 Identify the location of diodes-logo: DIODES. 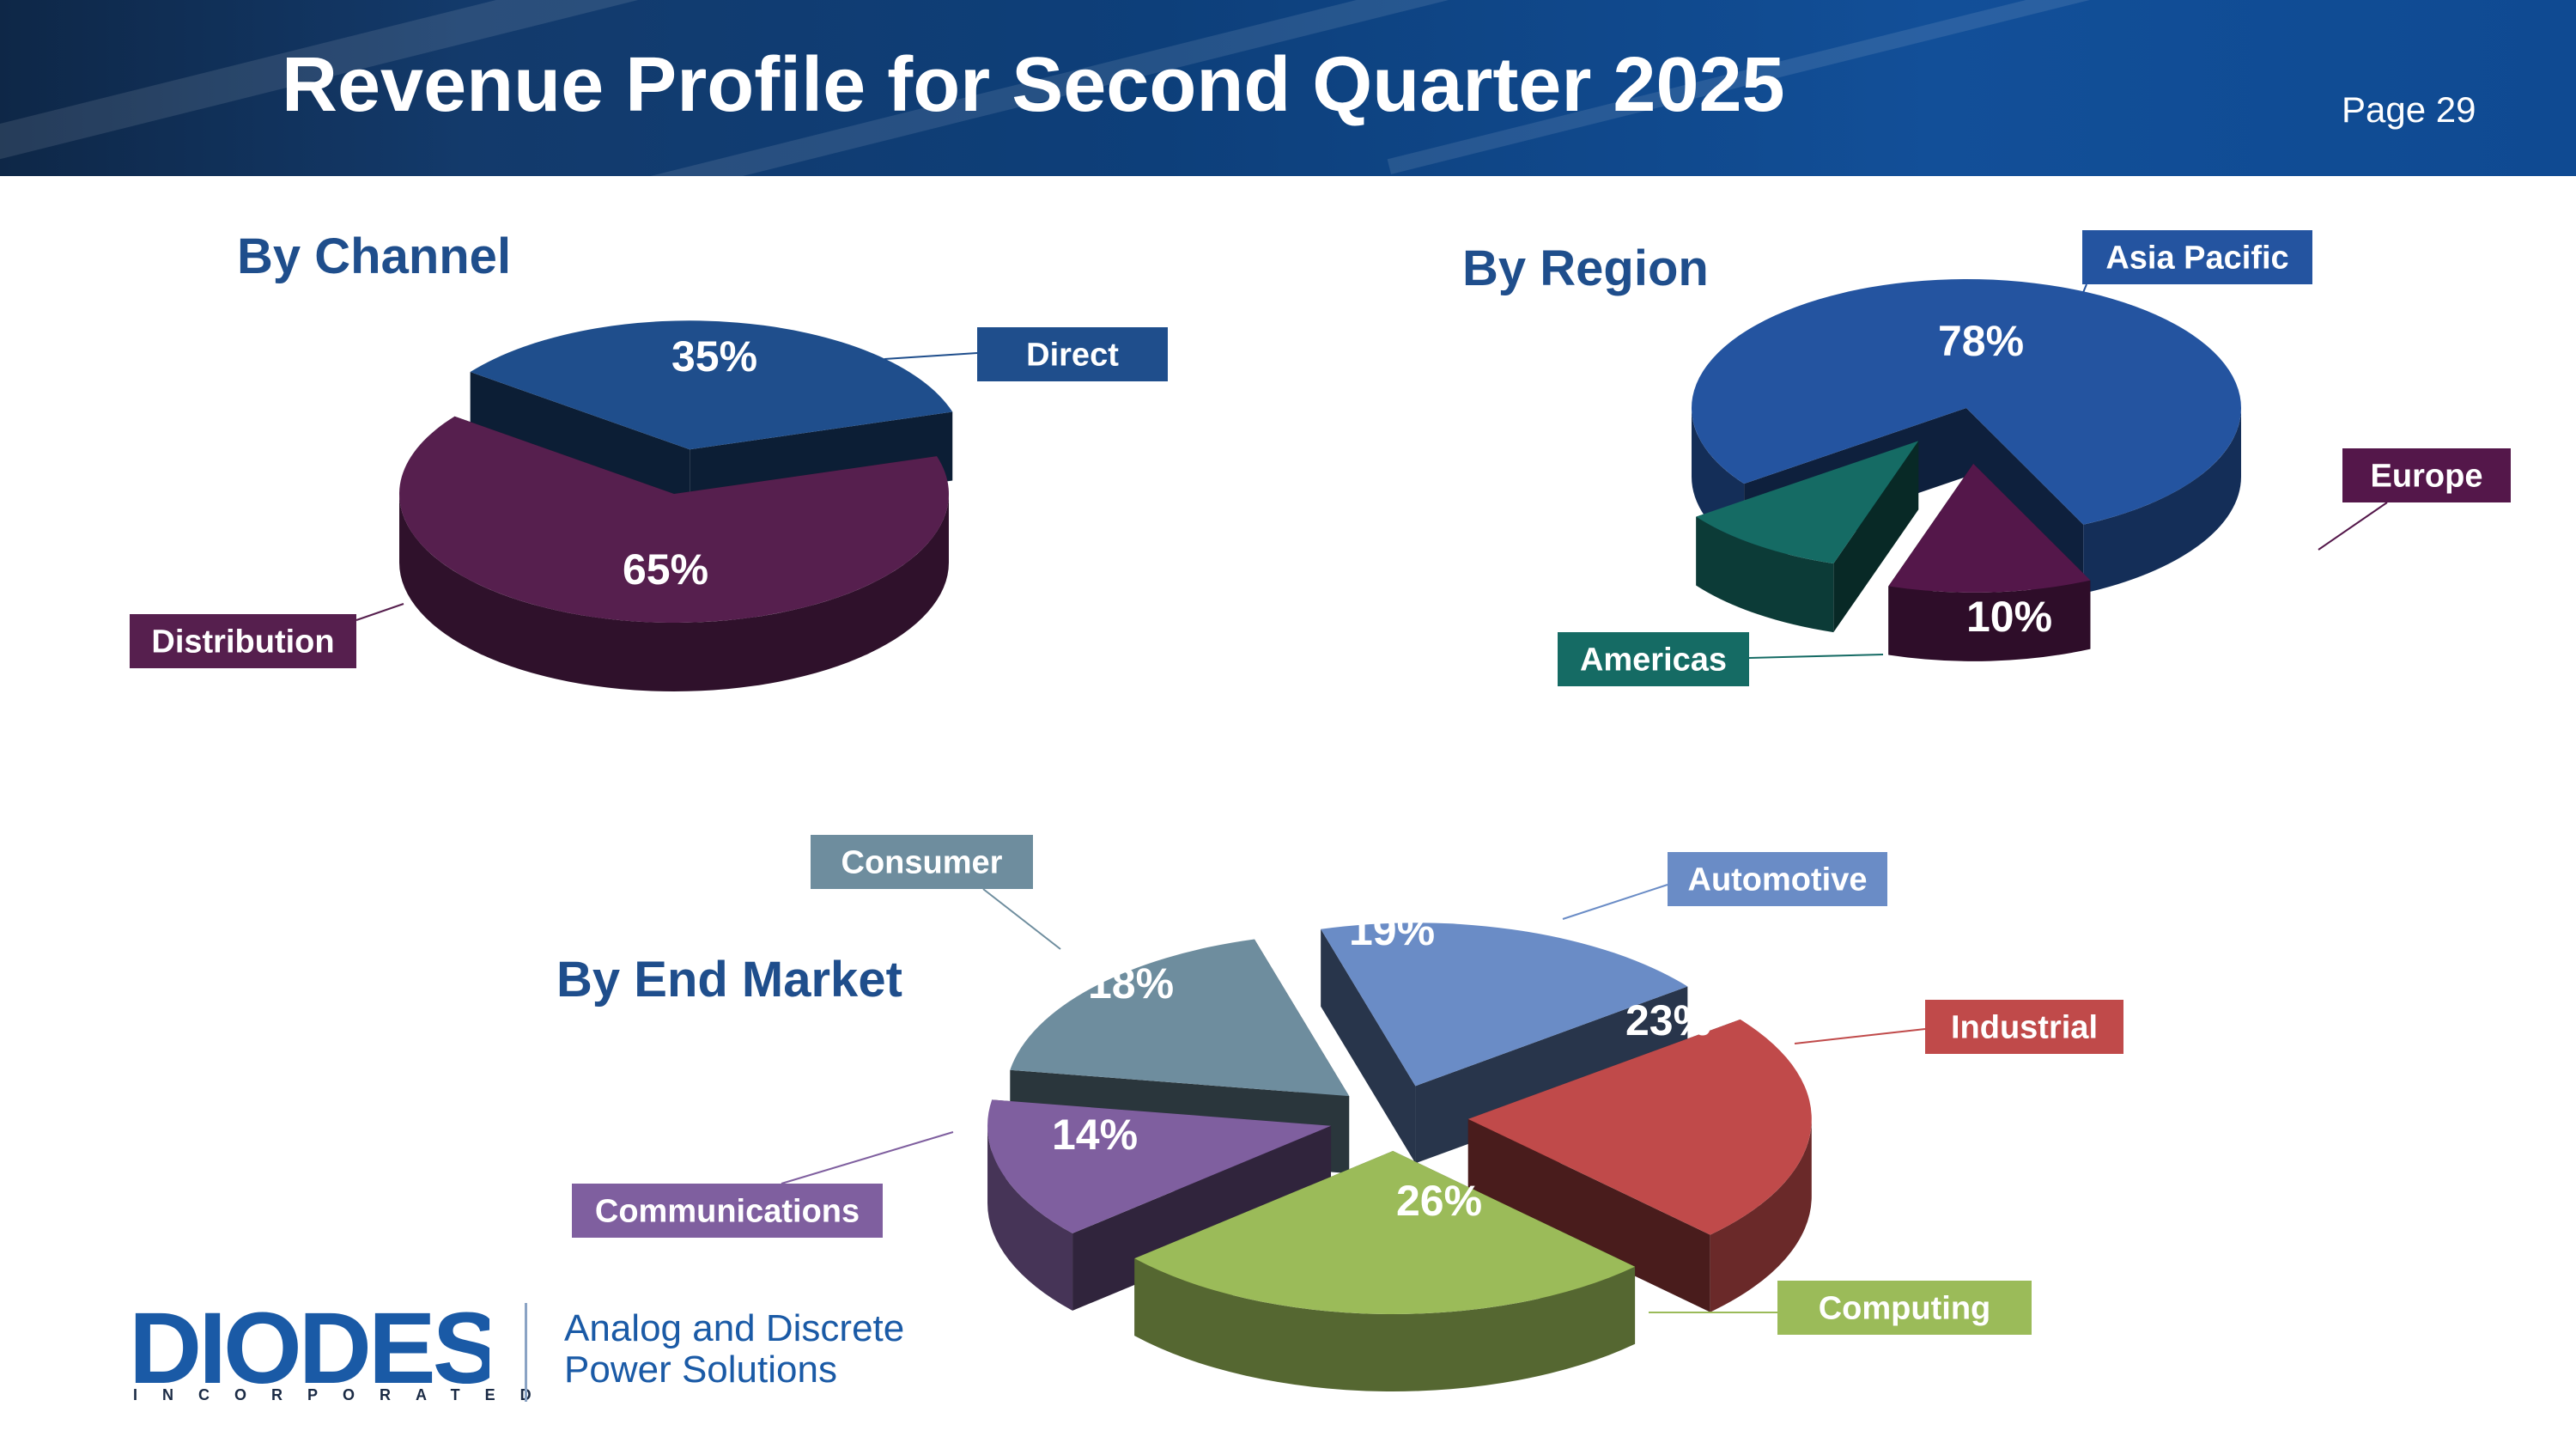
(309, 1348).